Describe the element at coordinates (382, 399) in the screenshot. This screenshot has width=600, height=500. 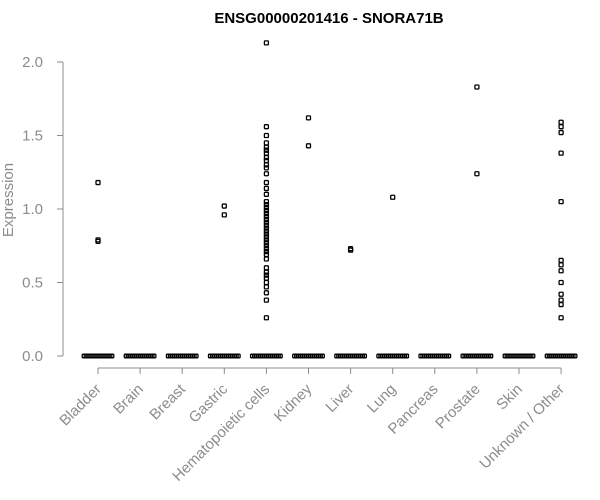
I see `x-tick-label: Lung` at that location.